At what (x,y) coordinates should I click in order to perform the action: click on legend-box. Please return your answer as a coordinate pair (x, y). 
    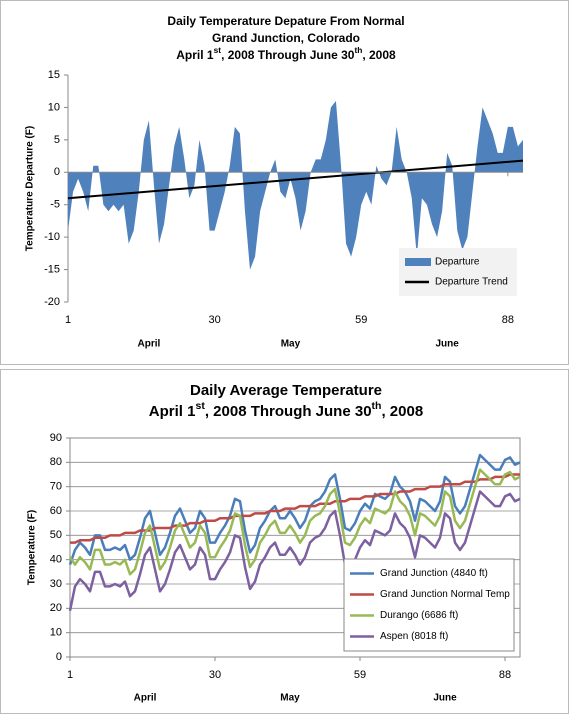
    Looking at the image, I should click on (458, 272).